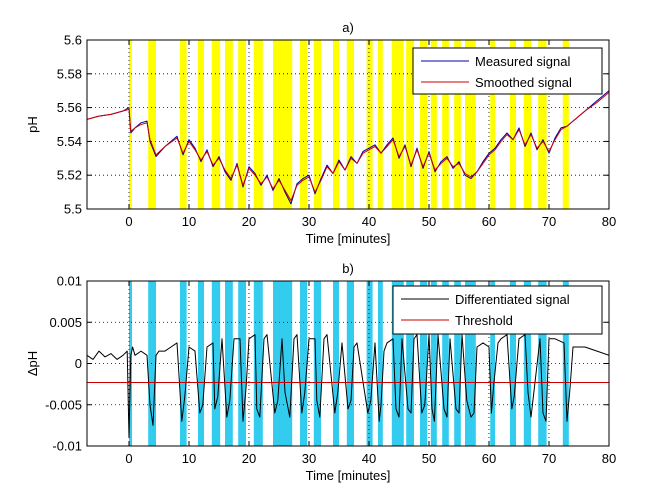 This screenshot has width=672, height=504. Describe the element at coordinates (32, 363) in the screenshot. I see `y-axis-label: ΔpH` at that location.